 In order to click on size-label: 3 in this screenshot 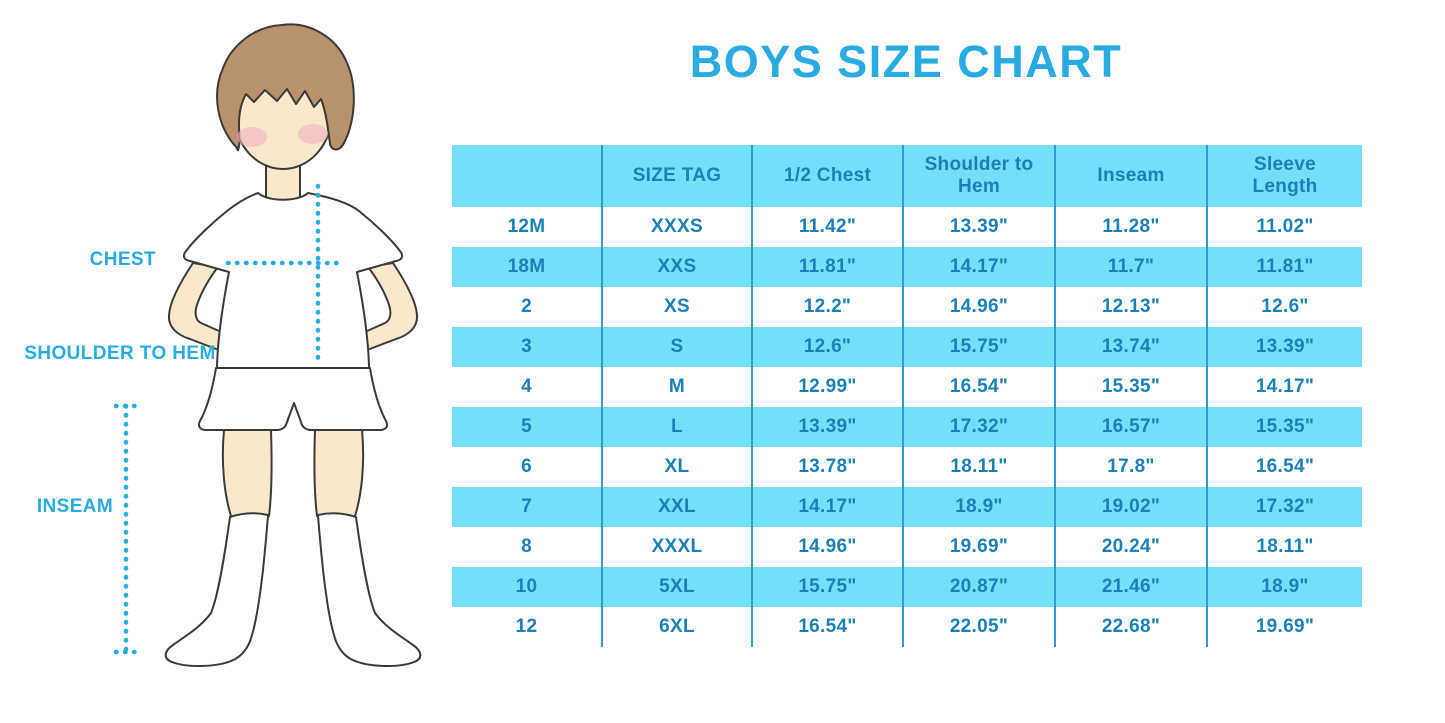, I will do `click(527, 347)`.